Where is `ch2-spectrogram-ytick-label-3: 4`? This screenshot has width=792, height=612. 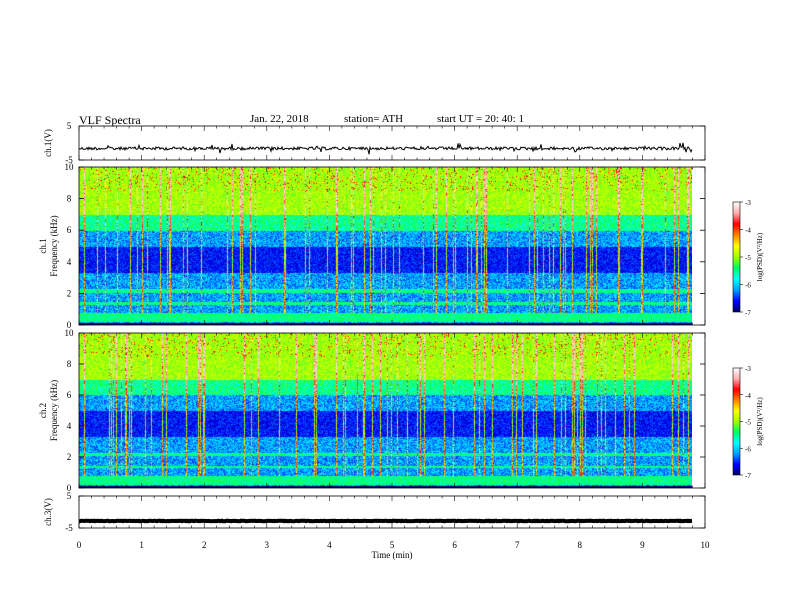 ch2-spectrogram-ytick-label-3: 4 is located at coordinates (69, 426).